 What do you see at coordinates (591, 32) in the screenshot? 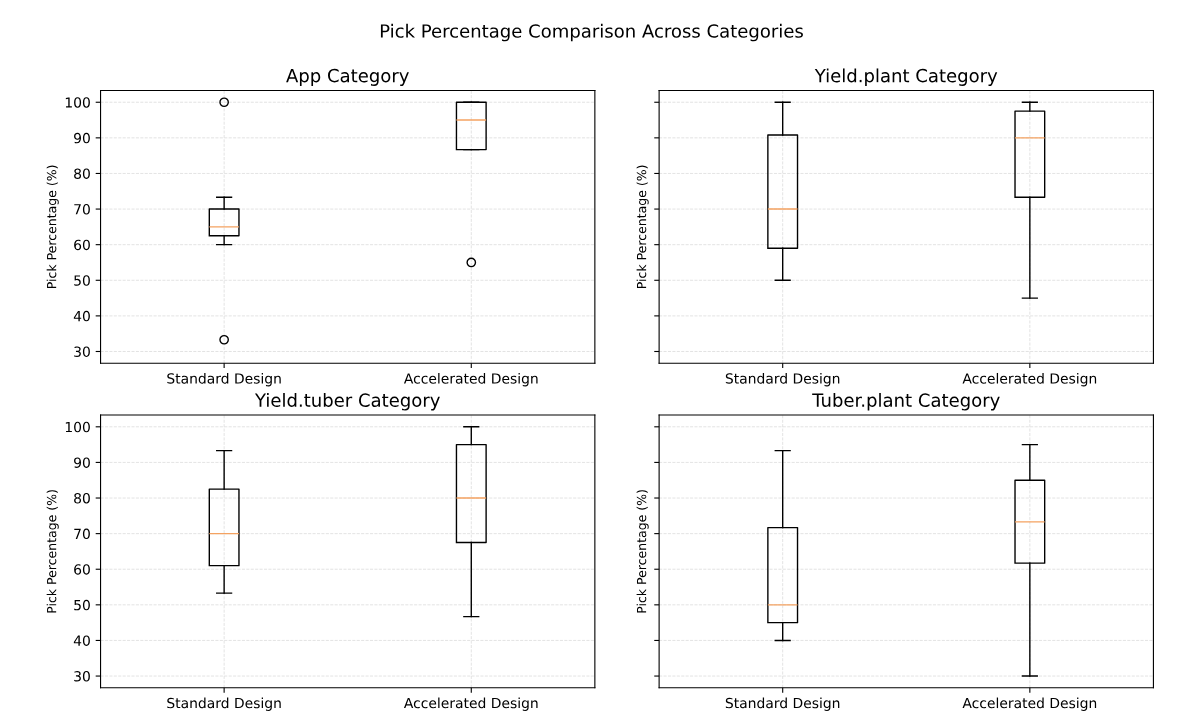
I see `text: Pick Percentage Comparison Across Categories` at bounding box center [591, 32].